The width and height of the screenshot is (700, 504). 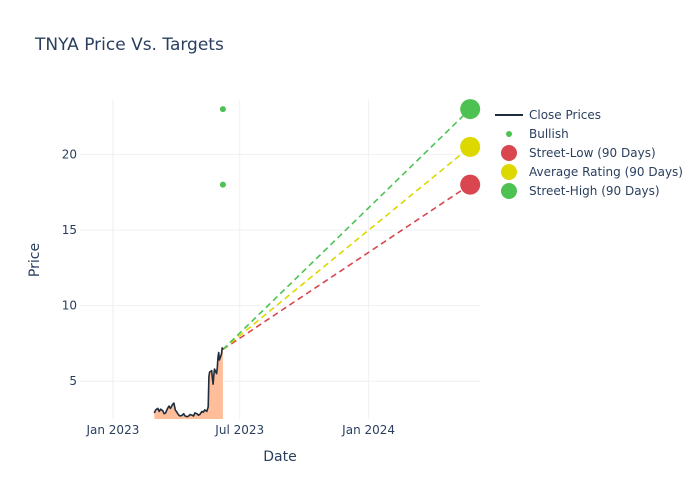 I want to click on x-tick-label: Jan 2023, so click(x=112, y=430).